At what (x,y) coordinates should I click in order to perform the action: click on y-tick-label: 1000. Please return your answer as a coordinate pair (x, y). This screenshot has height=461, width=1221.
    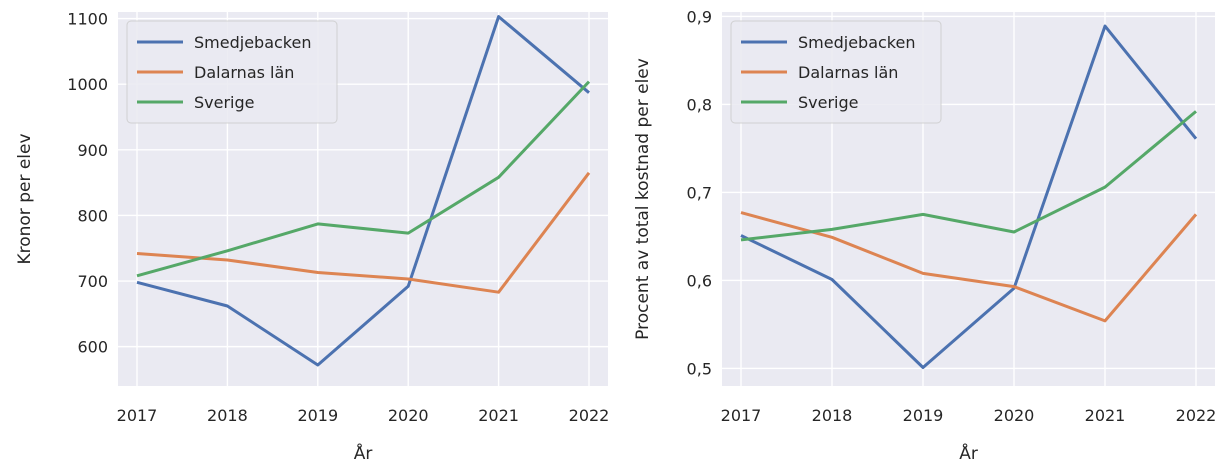
    Looking at the image, I should click on (87, 84).